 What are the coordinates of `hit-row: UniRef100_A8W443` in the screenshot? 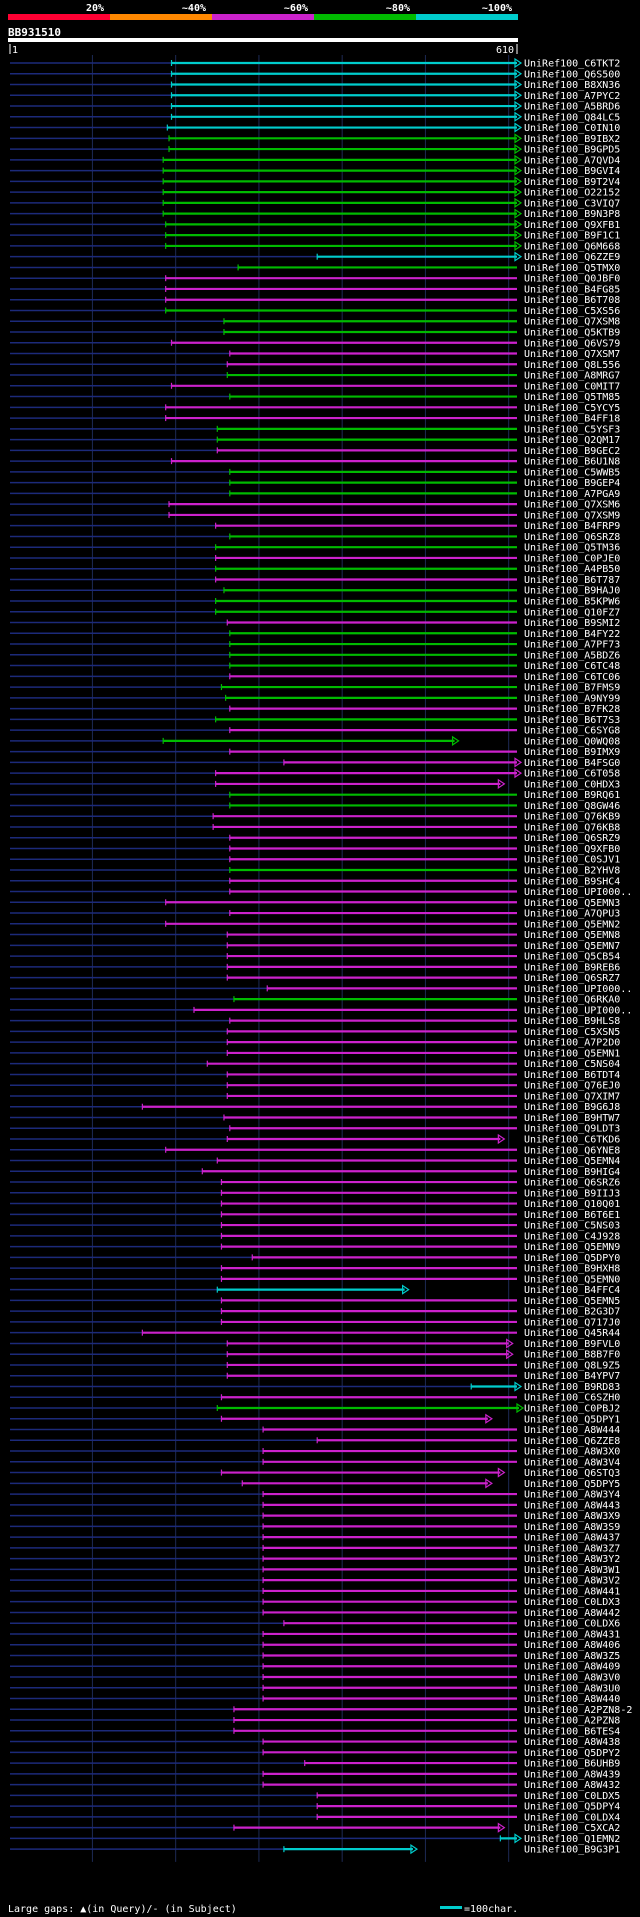 It's located at (315, 1505).